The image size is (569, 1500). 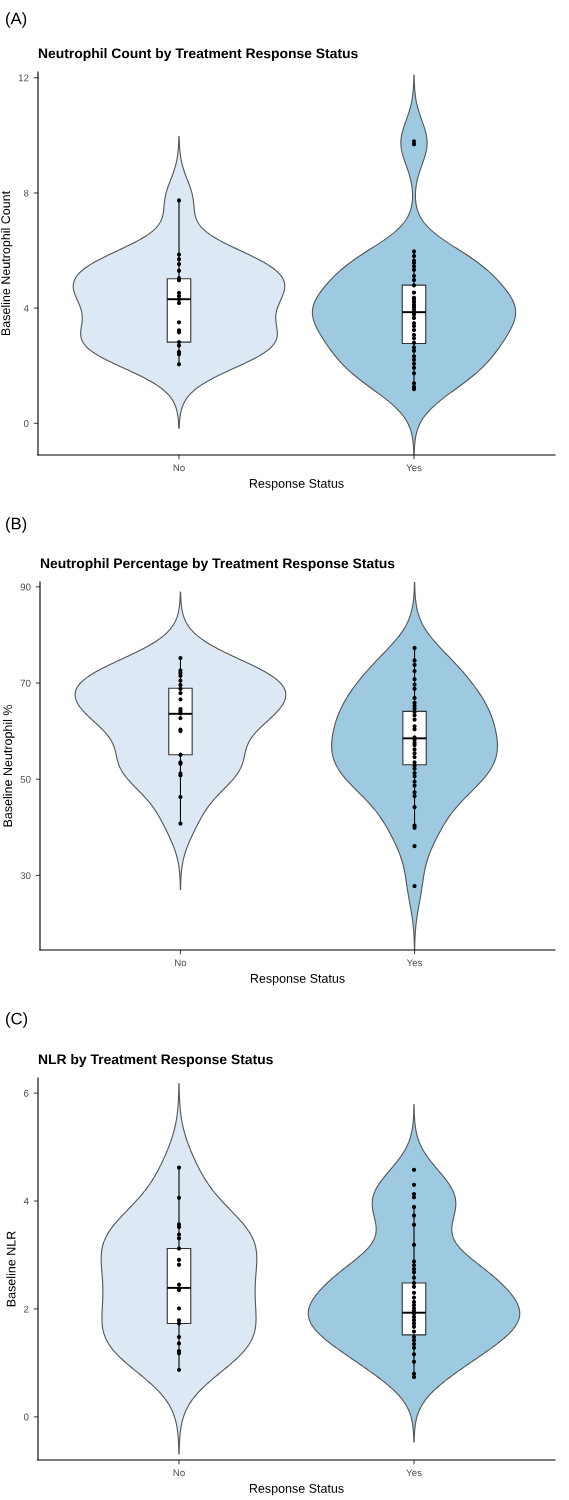 I want to click on chart-title: Neutrophil Percentage by Treatment Response Status, so click(x=217, y=565).